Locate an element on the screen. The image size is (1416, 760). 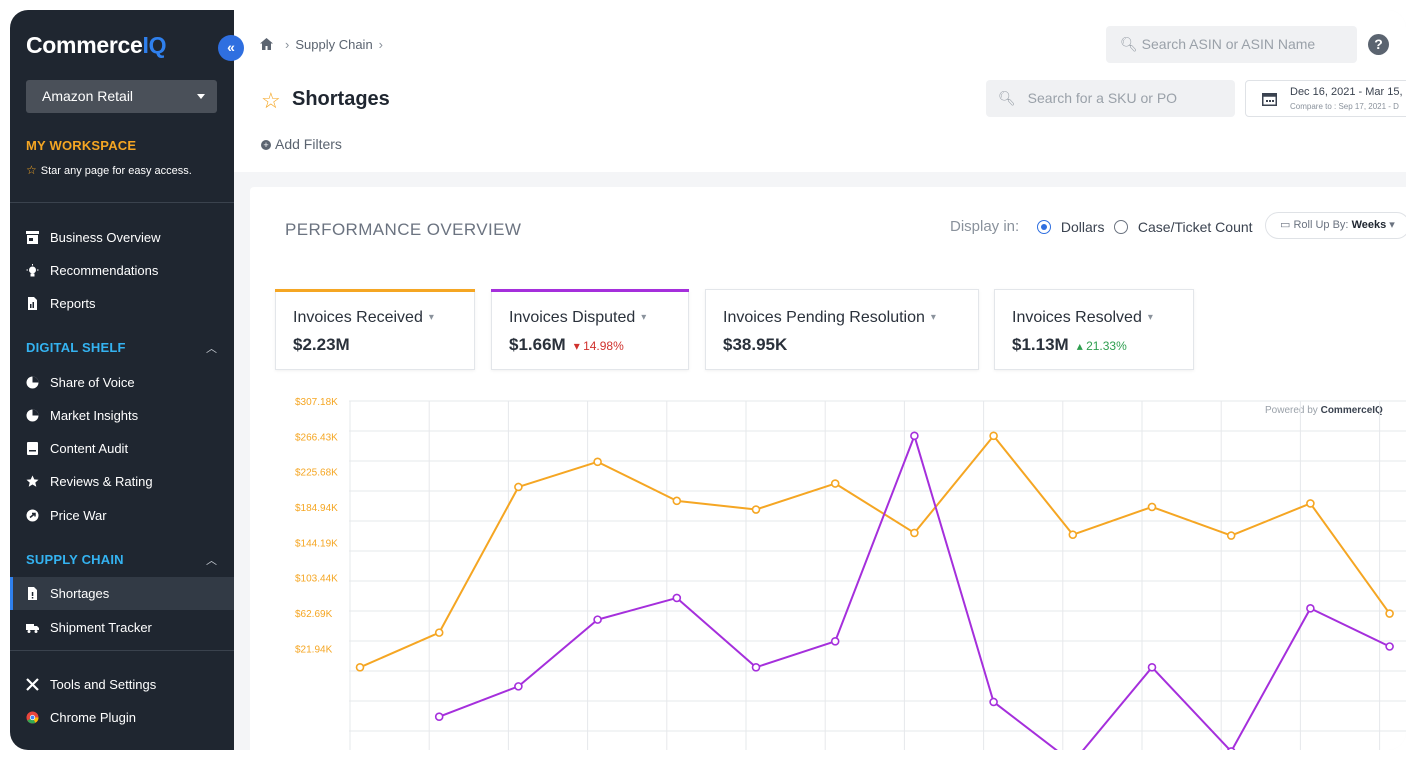
help-icon: ? is located at coordinates (1378, 44).